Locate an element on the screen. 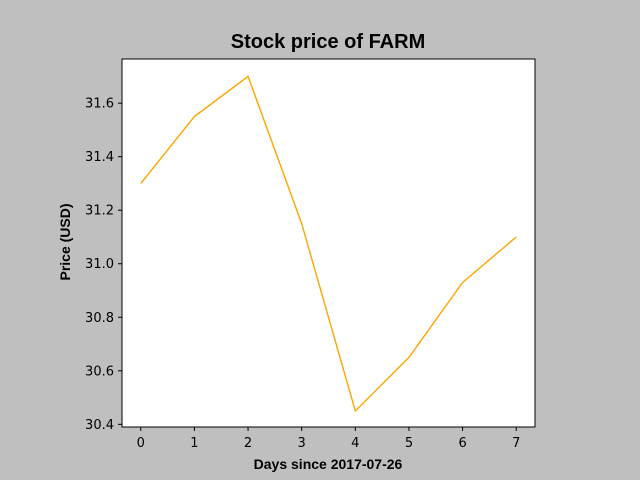  x-tick-label: 5 is located at coordinates (409, 443).